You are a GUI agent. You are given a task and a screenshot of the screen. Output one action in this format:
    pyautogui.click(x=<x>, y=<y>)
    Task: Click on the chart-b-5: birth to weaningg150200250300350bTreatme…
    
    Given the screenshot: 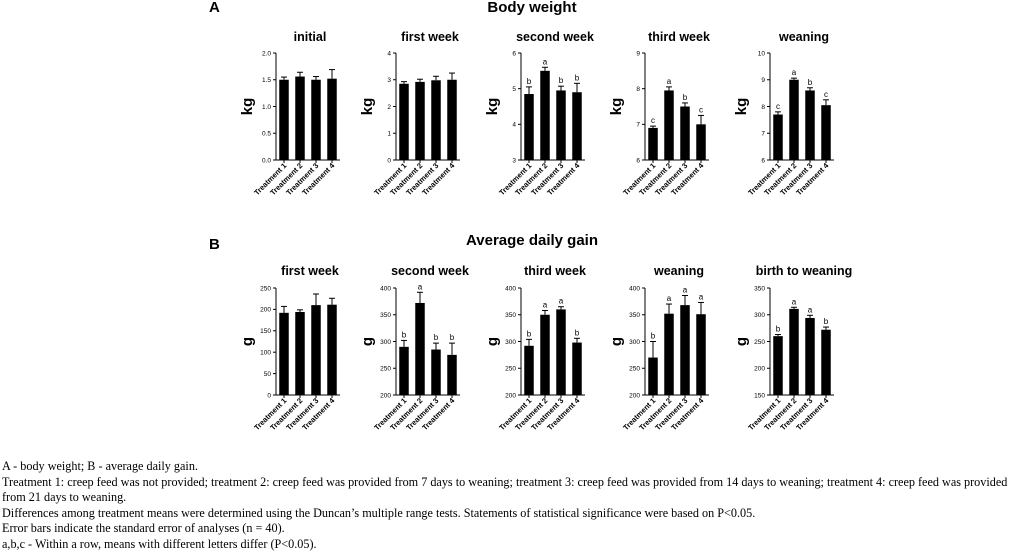 What is the action you would take?
    pyautogui.click(x=792, y=348)
    